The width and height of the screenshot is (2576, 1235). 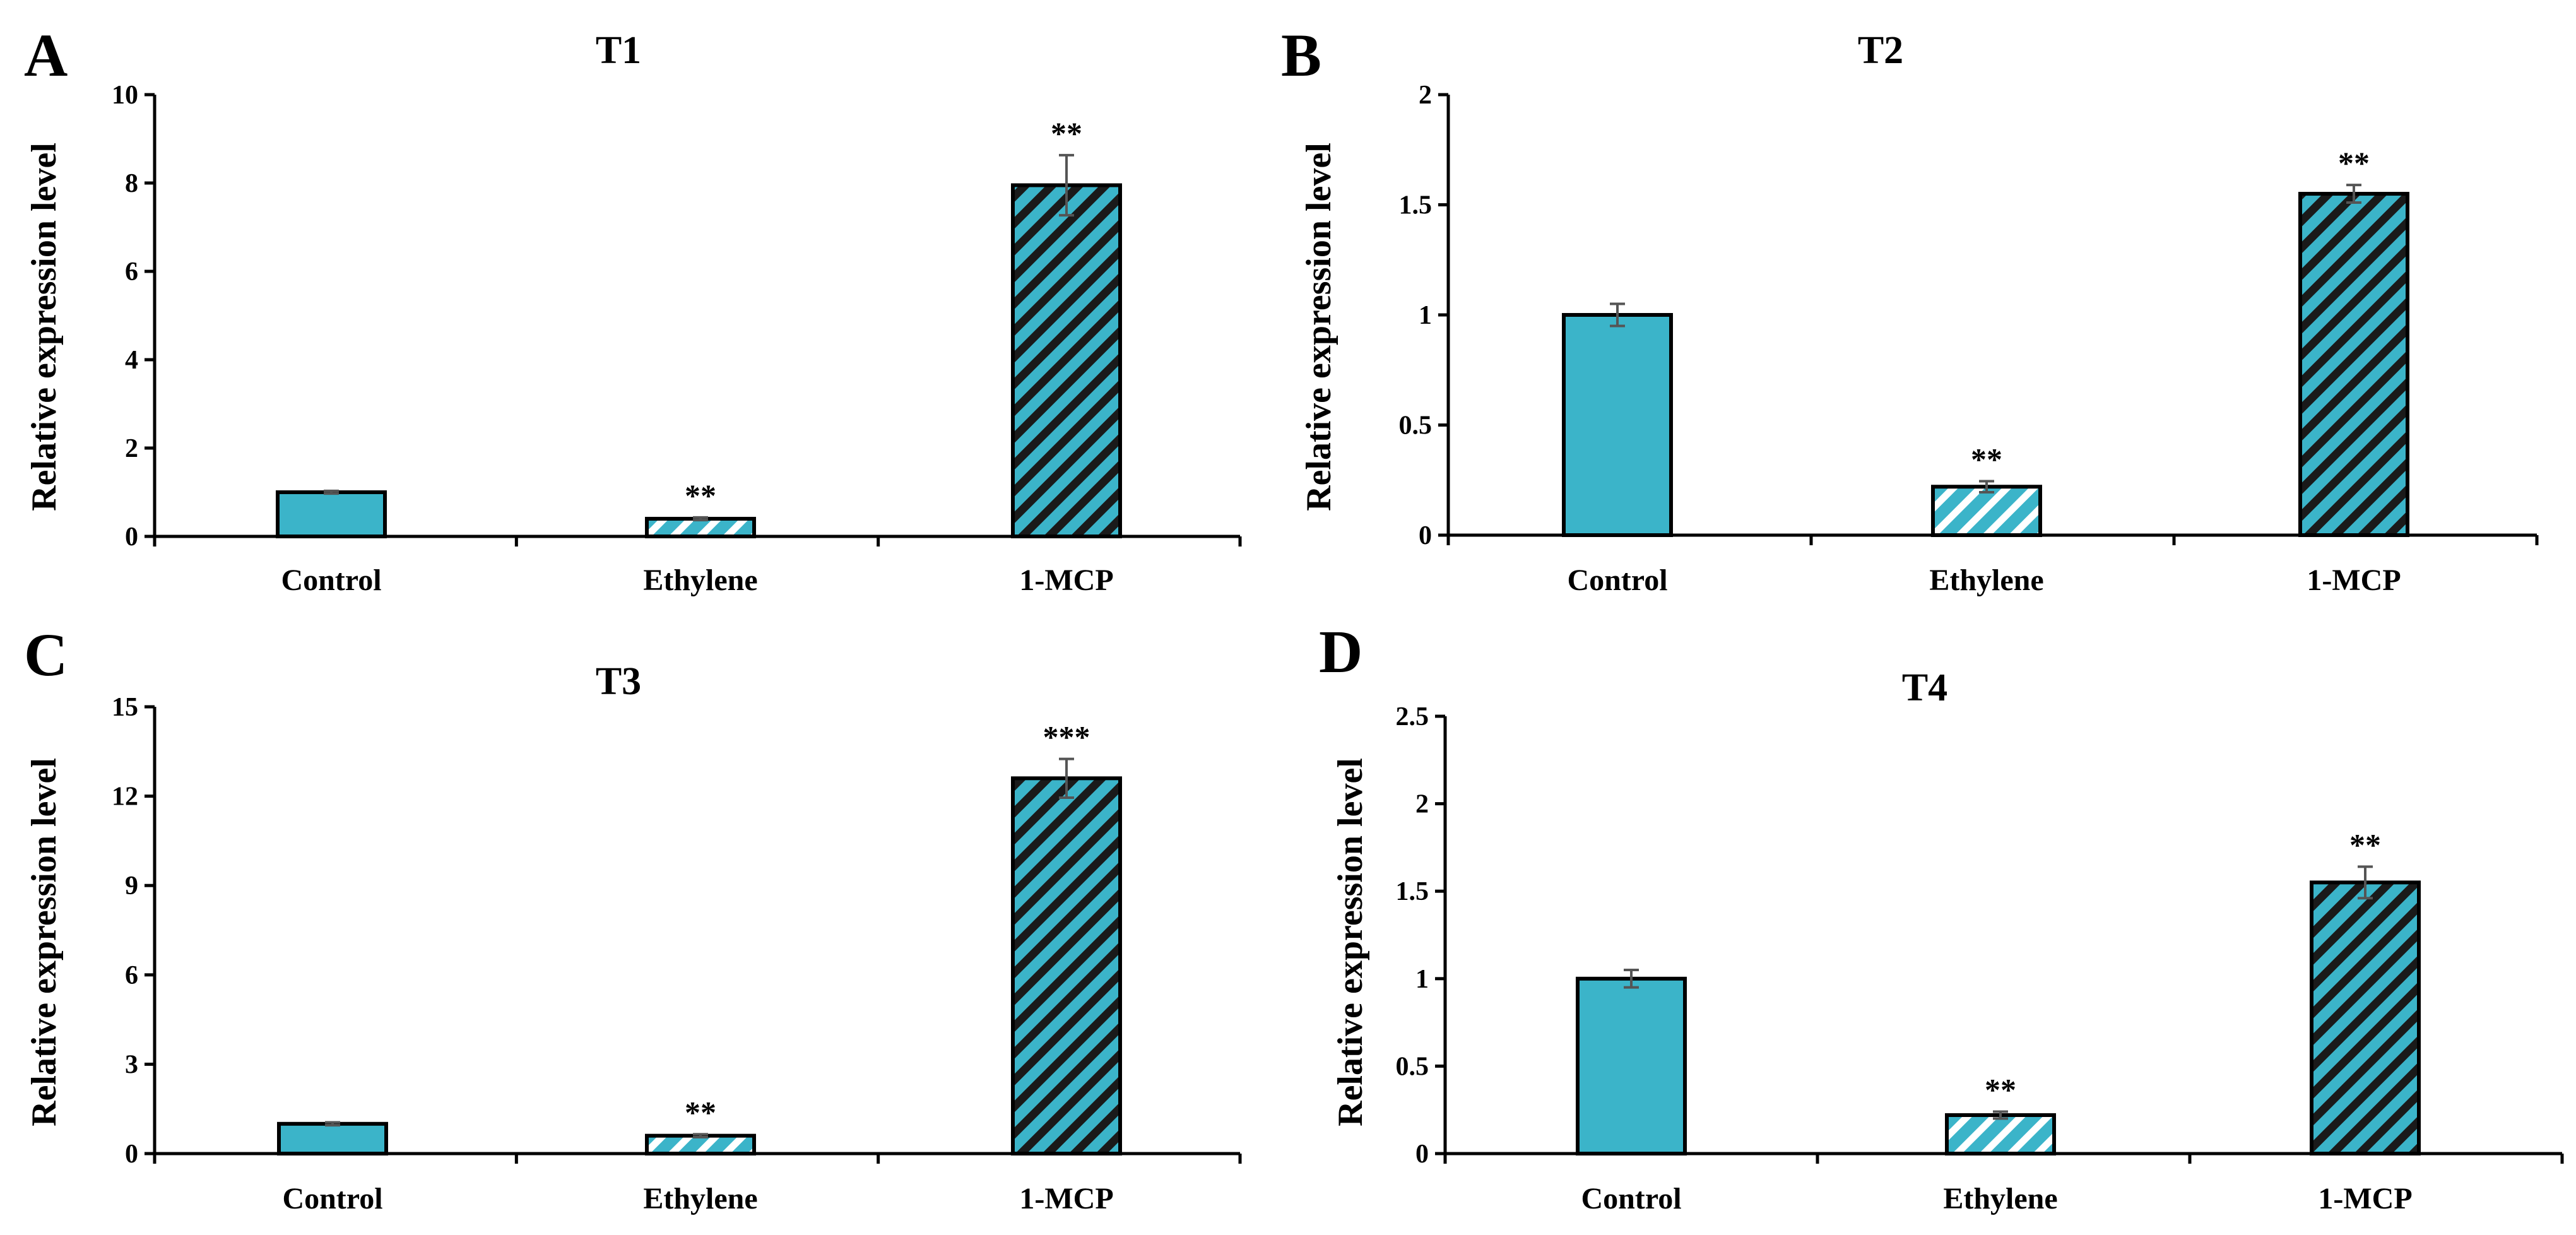 I want to click on y-tick-label: 2.5, so click(x=1412, y=716).